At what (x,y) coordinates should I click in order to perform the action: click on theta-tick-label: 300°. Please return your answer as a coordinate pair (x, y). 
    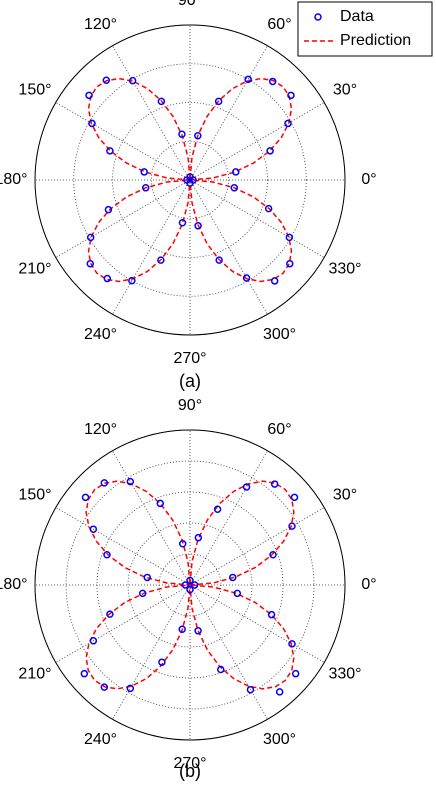
    Looking at the image, I should click on (279, 334).